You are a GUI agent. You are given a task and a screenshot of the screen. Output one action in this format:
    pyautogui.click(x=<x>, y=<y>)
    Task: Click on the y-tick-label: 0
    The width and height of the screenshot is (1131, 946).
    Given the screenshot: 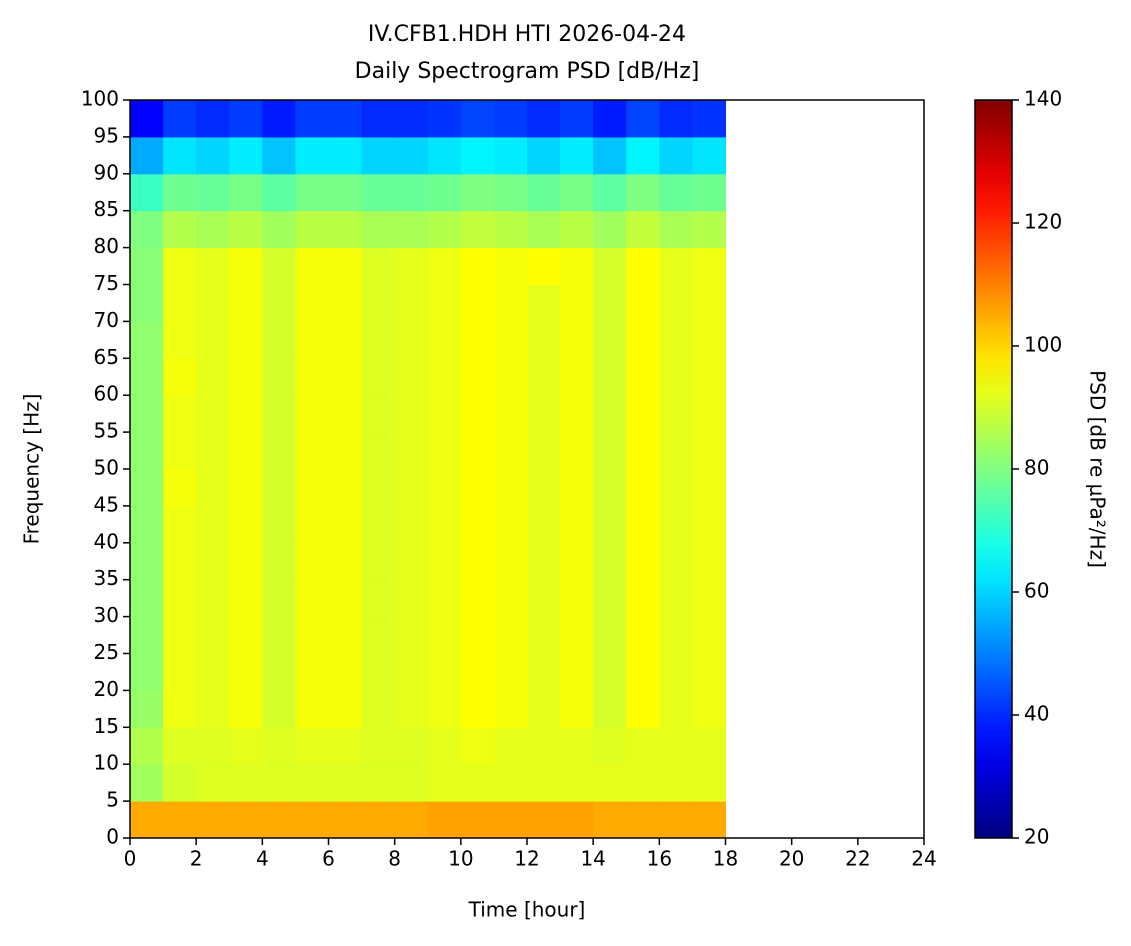 What is the action you would take?
    pyautogui.click(x=112, y=837)
    